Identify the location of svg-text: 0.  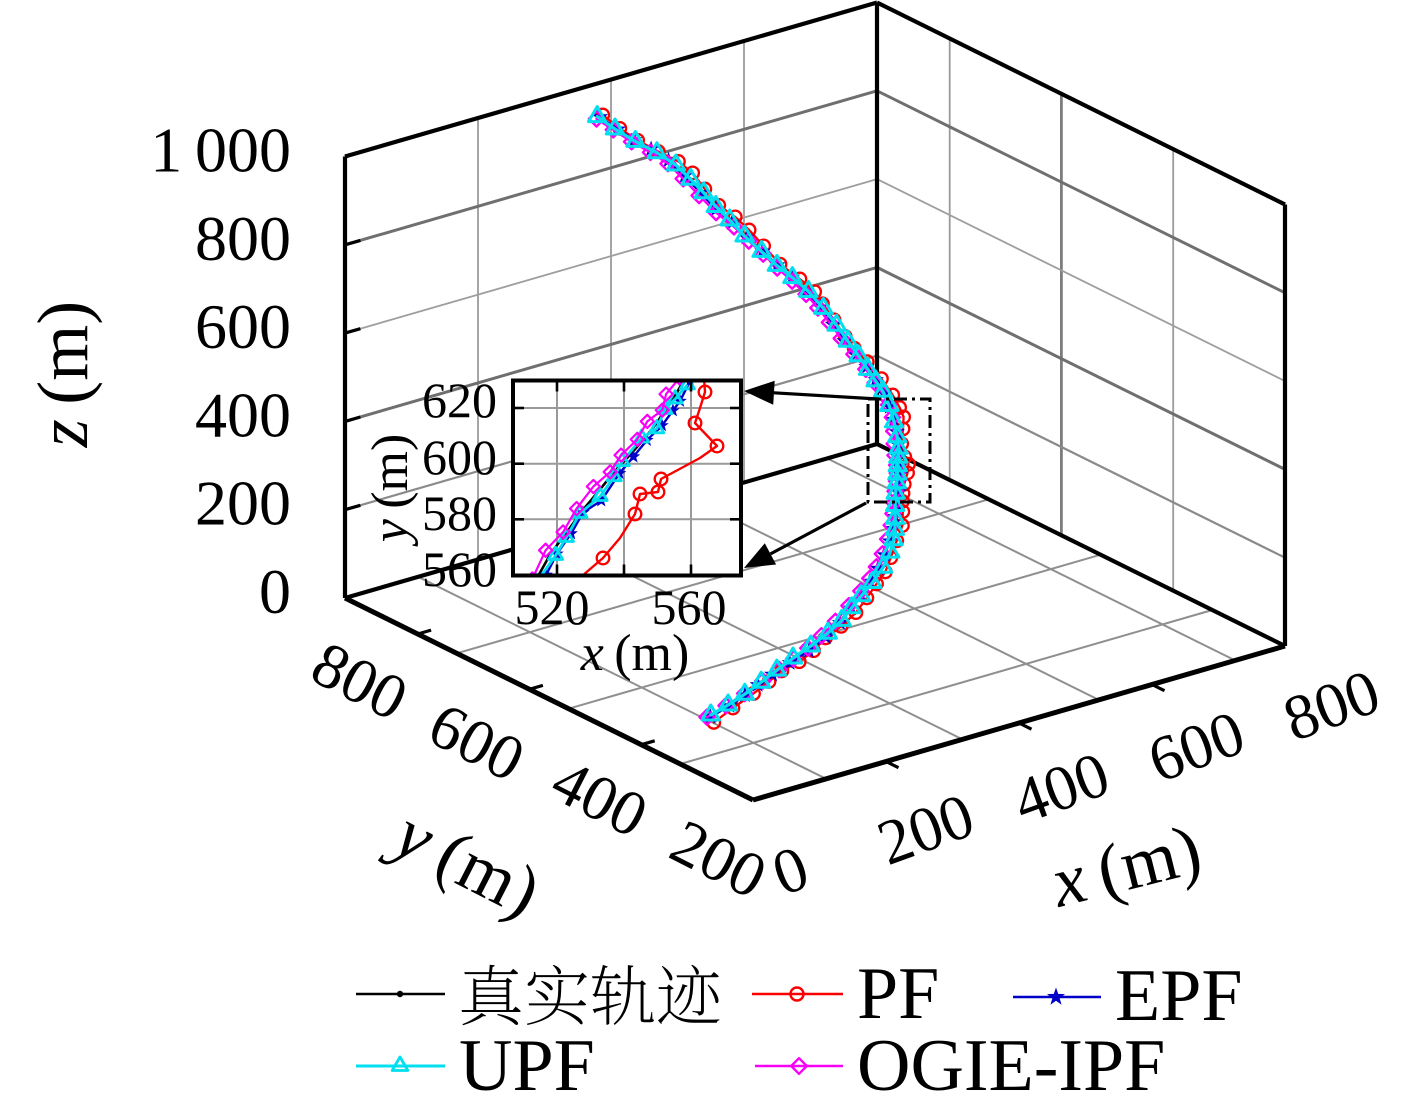
(275, 591).